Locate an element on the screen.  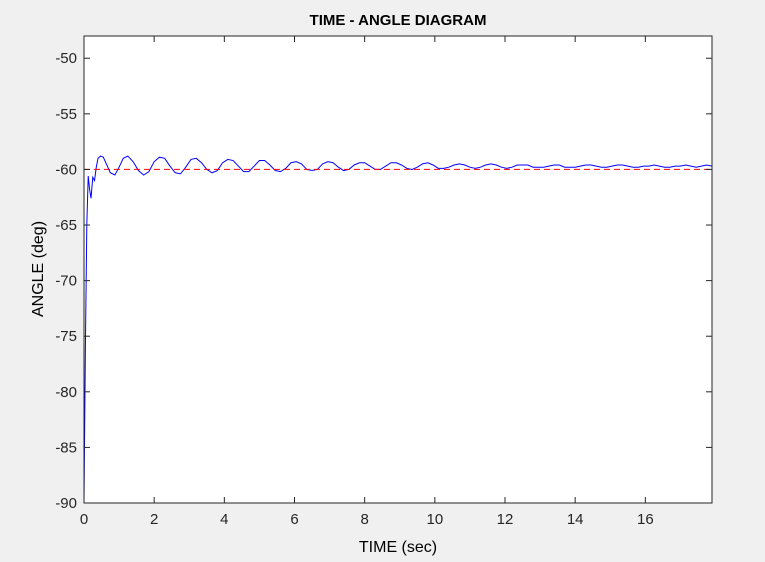
x-tick-label: 4 is located at coordinates (224, 519).